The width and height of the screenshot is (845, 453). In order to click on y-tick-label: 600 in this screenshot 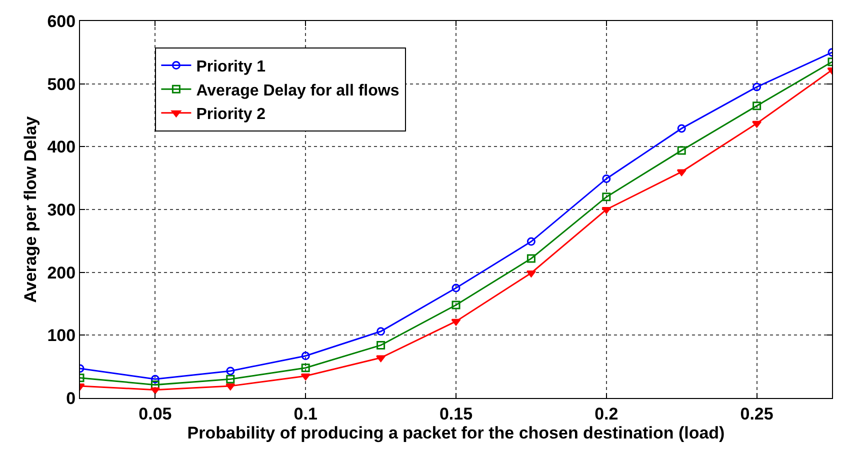, I will do `click(61, 21)`.